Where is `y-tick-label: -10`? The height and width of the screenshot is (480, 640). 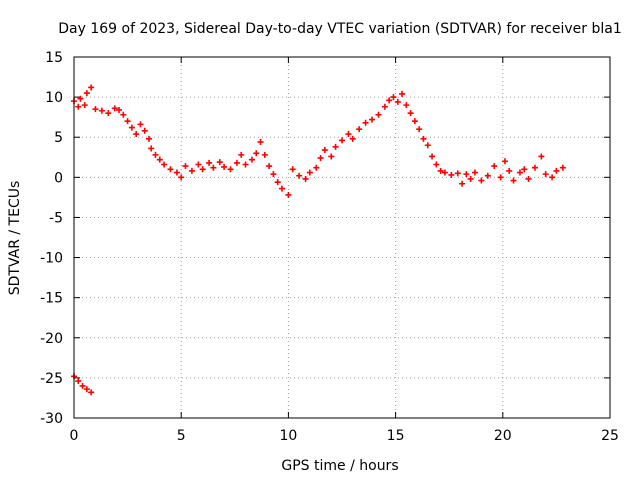 y-tick-label: -10 is located at coordinates (51, 259).